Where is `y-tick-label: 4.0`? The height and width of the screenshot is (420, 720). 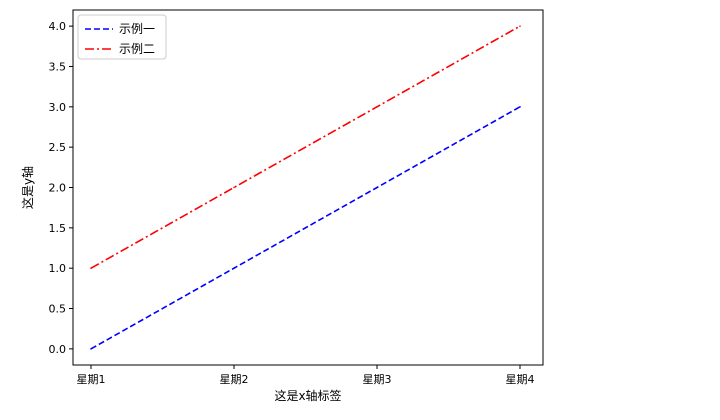 y-tick-label: 4.0 is located at coordinates (58, 26).